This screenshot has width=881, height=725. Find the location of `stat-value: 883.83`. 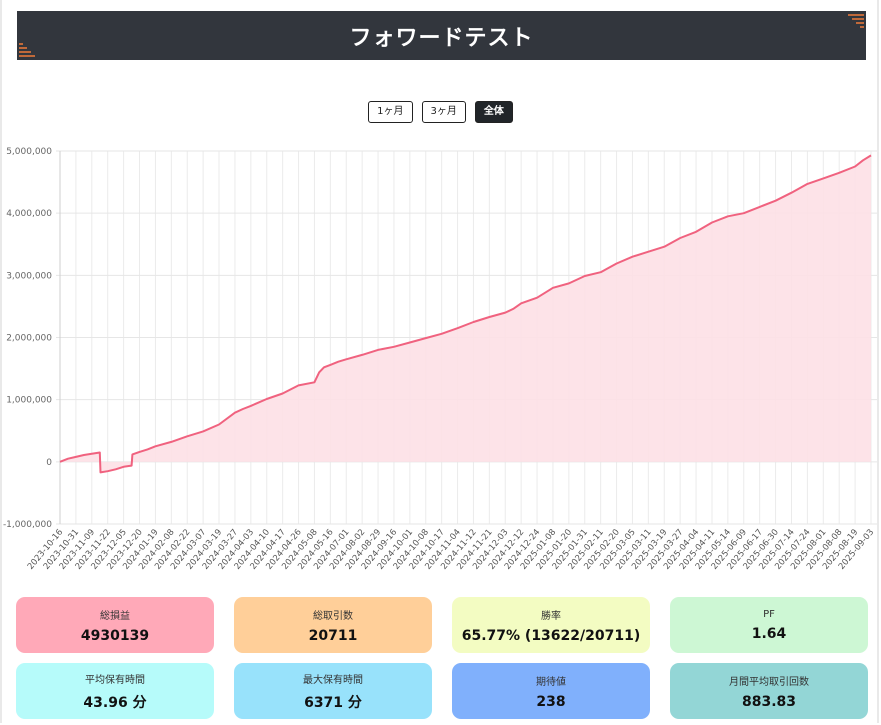

stat-value: 883.83 is located at coordinates (769, 701).